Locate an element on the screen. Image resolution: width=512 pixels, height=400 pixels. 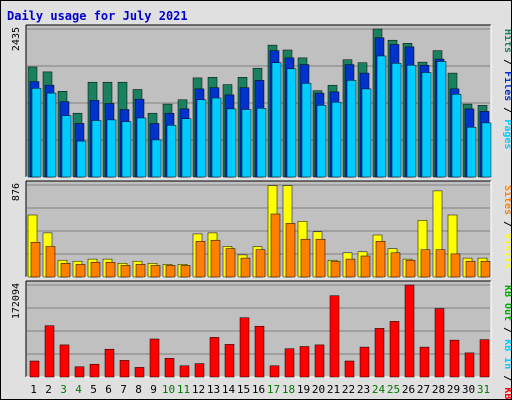
legend-entry: Sites is located at coordinates (506, 200).